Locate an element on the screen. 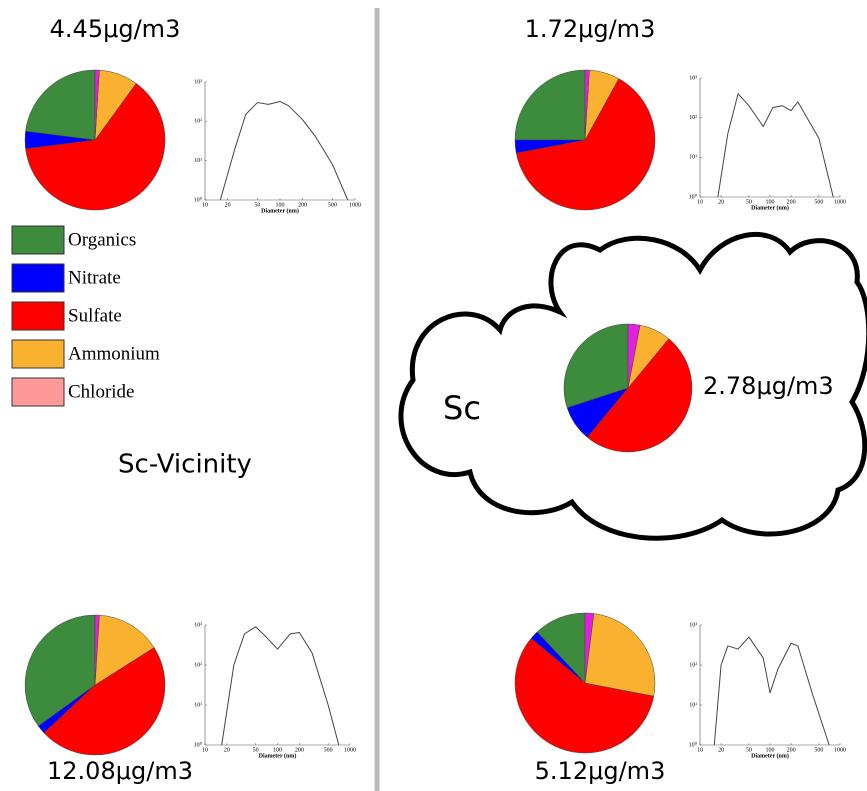 The image size is (867, 791). pie-title: 12.08μg/m3 is located at coordinates (120, 771).